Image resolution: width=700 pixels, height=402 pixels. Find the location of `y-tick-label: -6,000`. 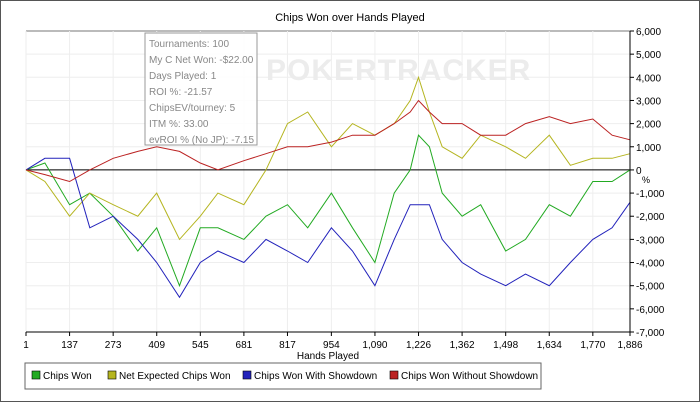

y-tick-label: -6,000 is located at coordinates (650, 310).